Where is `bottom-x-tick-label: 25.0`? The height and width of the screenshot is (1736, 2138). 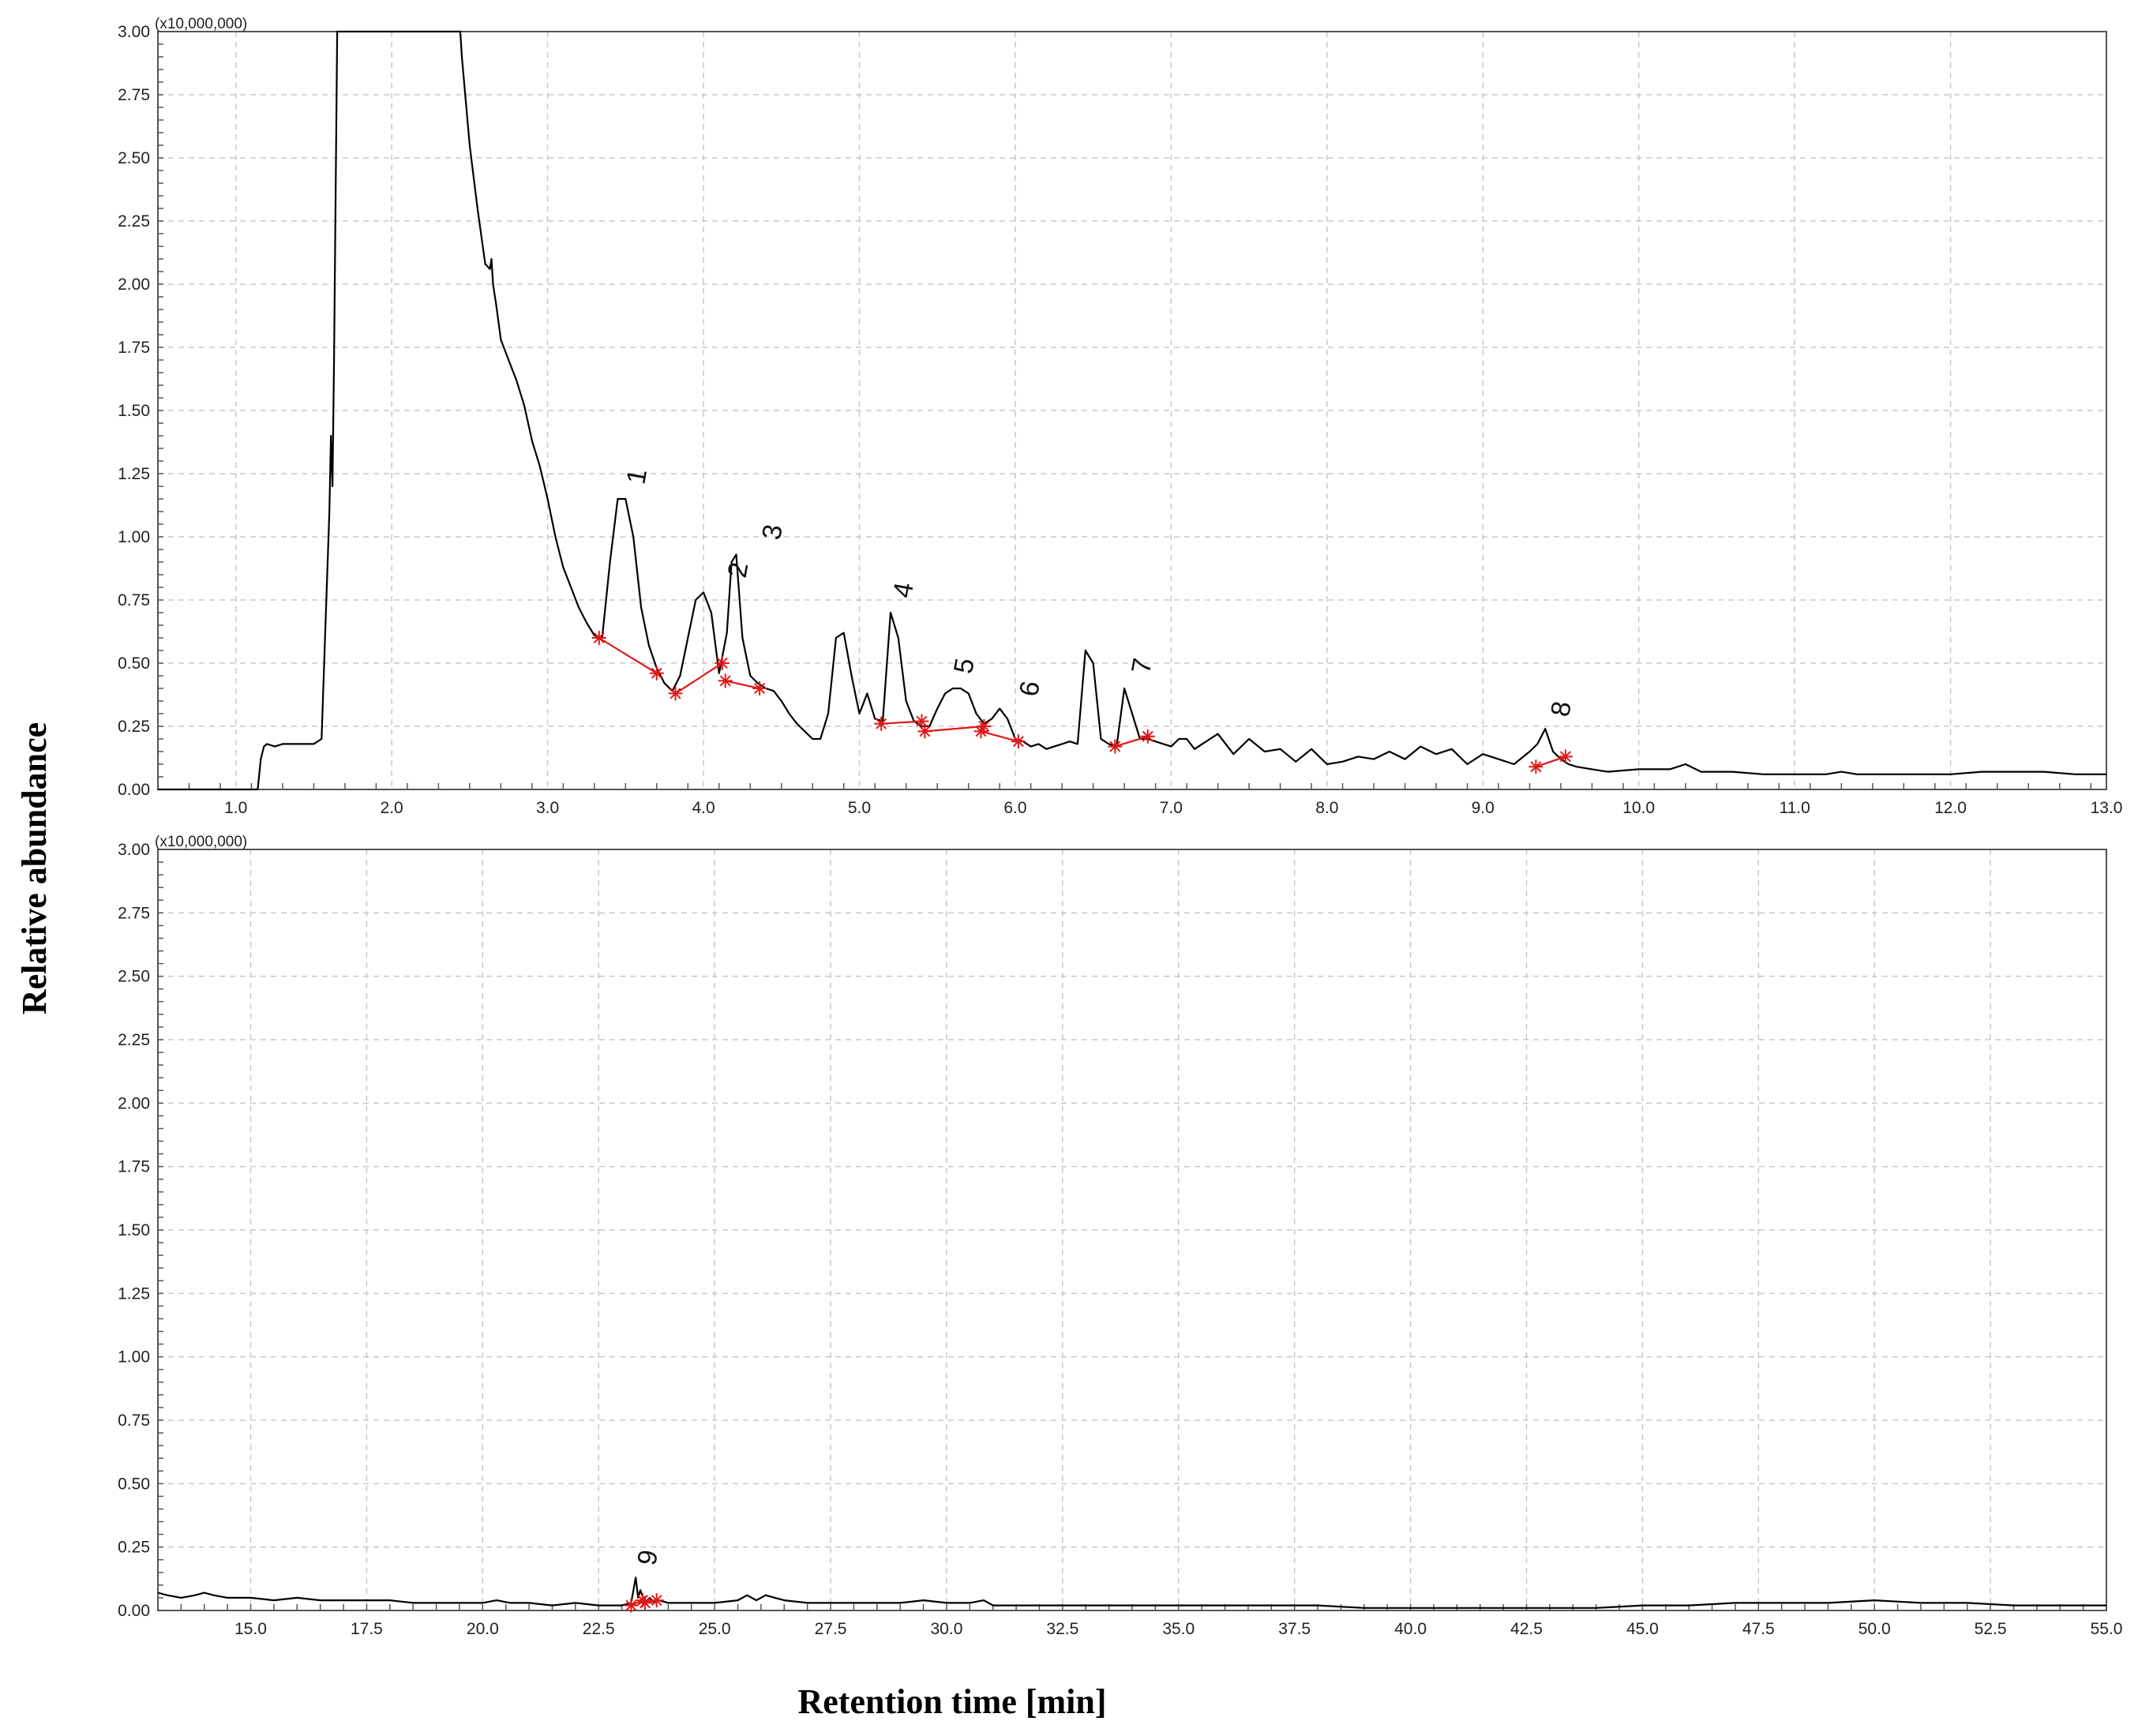 bottom-x-tick-label: 25.0 is located at coordinates (715, 1629).